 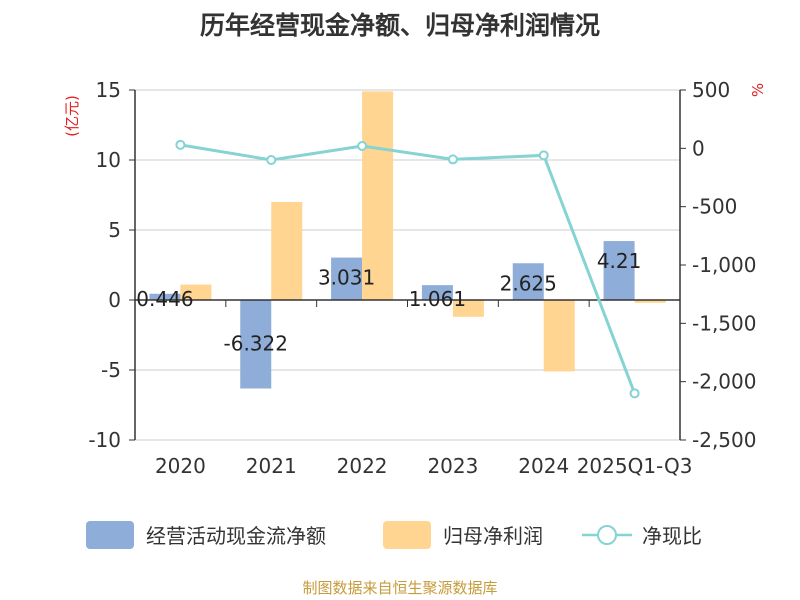 What do you see at coordinates (114, 300) in the screenshot?
I see `left-tick-label: 0` at bounding box center [114, 300].